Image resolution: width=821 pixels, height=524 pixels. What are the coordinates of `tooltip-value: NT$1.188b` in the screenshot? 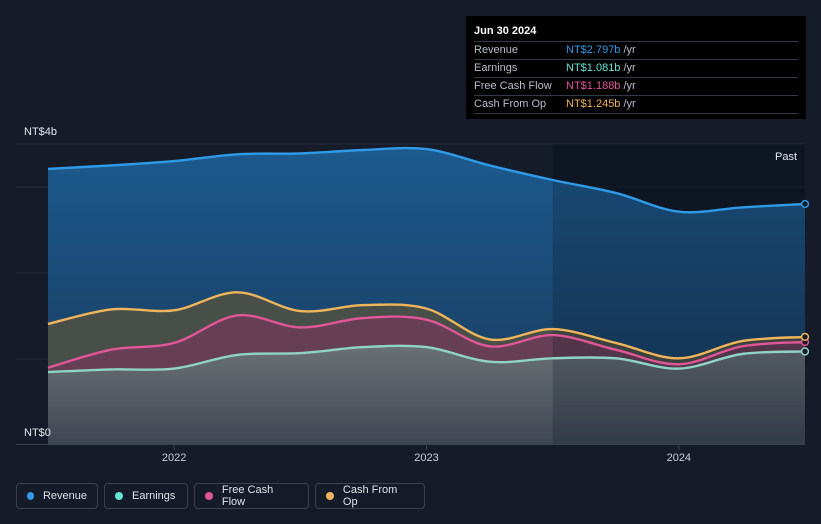 It's located at (593, 86).